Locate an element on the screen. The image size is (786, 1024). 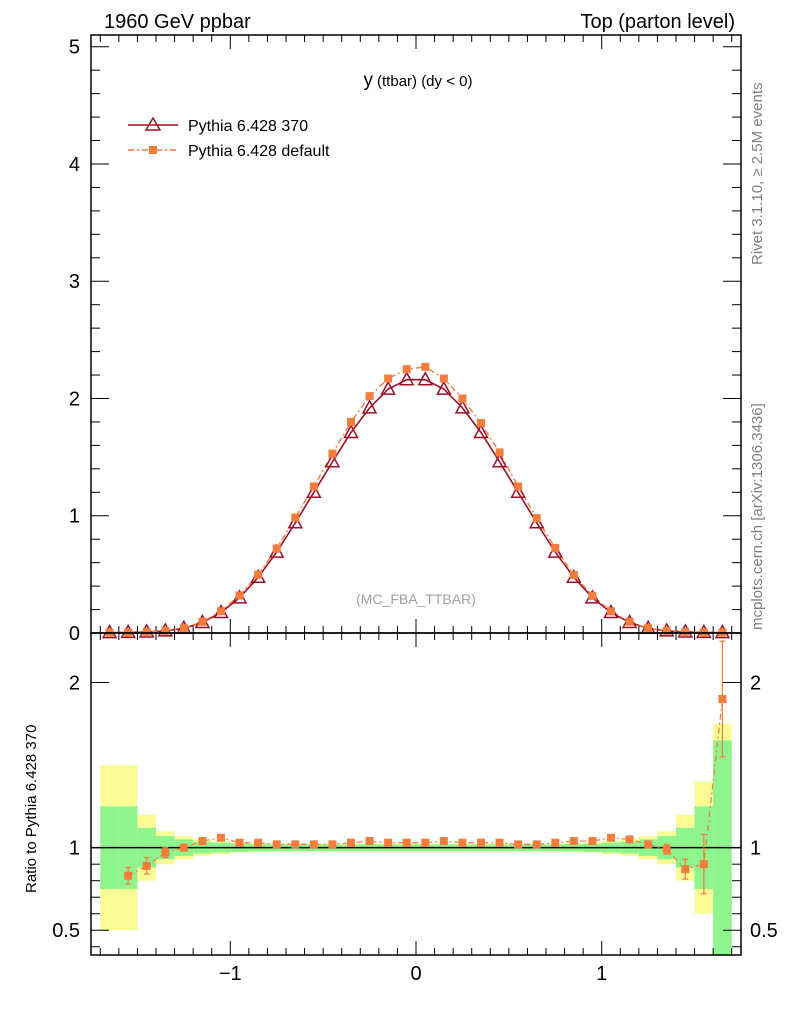
legend-marker-pythia-default is located at coordinates (153, 150).